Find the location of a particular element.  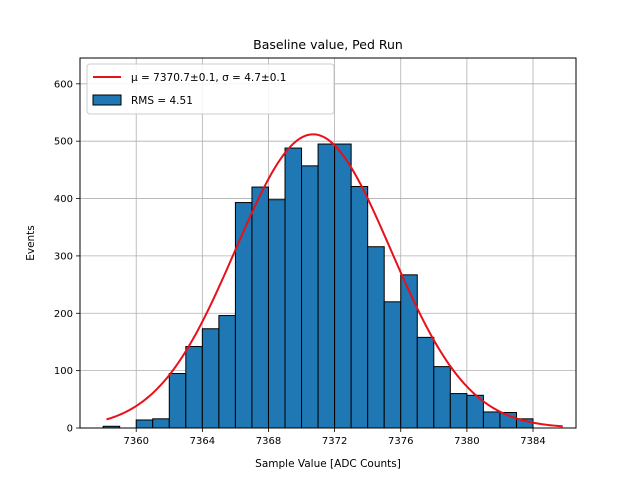

legend: μ = 7370.7±0.1, σ = 4.7±0.1 RMS = 4.51 is located at coordinates (210, 89).